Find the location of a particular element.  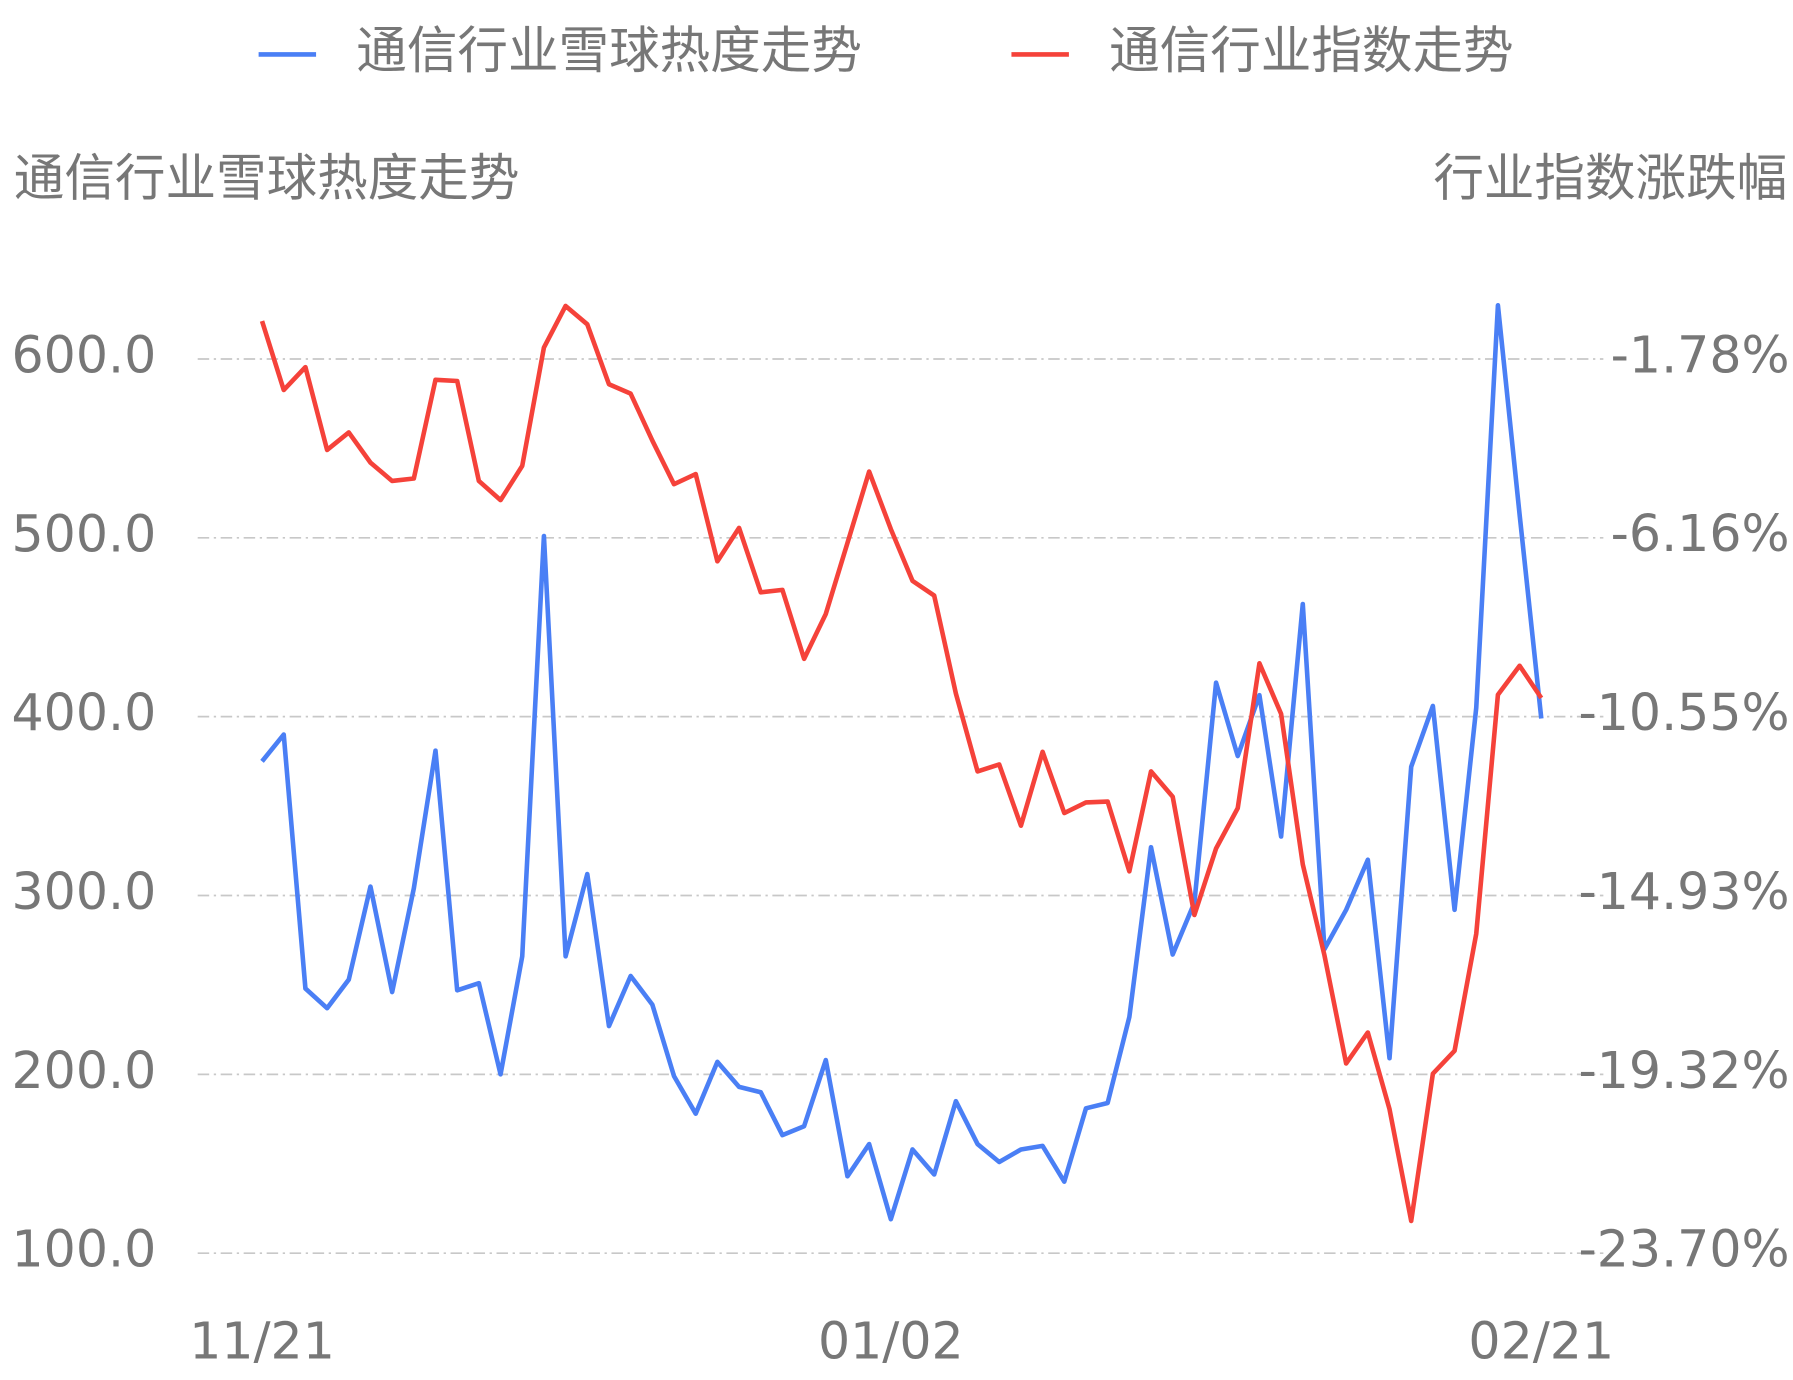

legend-label: 通信行业指数走势 is located at coordinates (1311, 50).